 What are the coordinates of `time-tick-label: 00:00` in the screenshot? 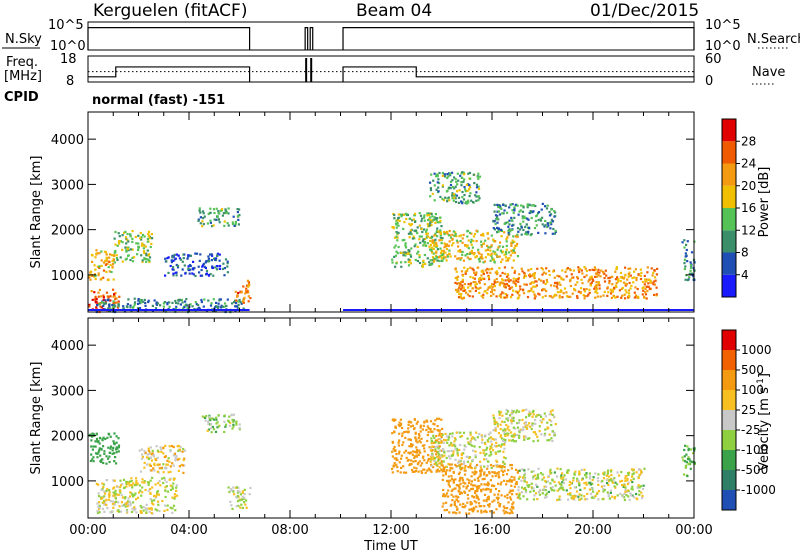 It's located at (87, 530).